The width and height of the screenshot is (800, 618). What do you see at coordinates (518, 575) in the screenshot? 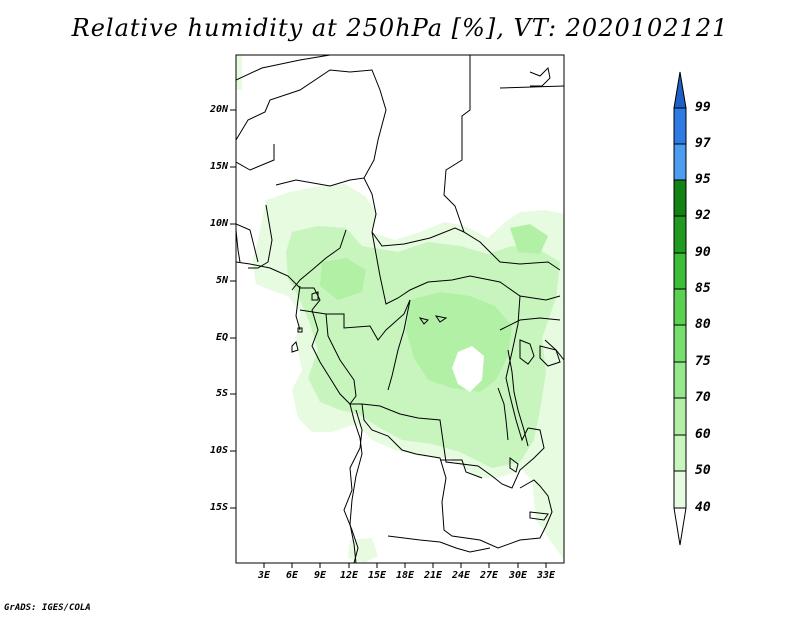
I see `lon-label: 30E` at bounding box center [518, 575].